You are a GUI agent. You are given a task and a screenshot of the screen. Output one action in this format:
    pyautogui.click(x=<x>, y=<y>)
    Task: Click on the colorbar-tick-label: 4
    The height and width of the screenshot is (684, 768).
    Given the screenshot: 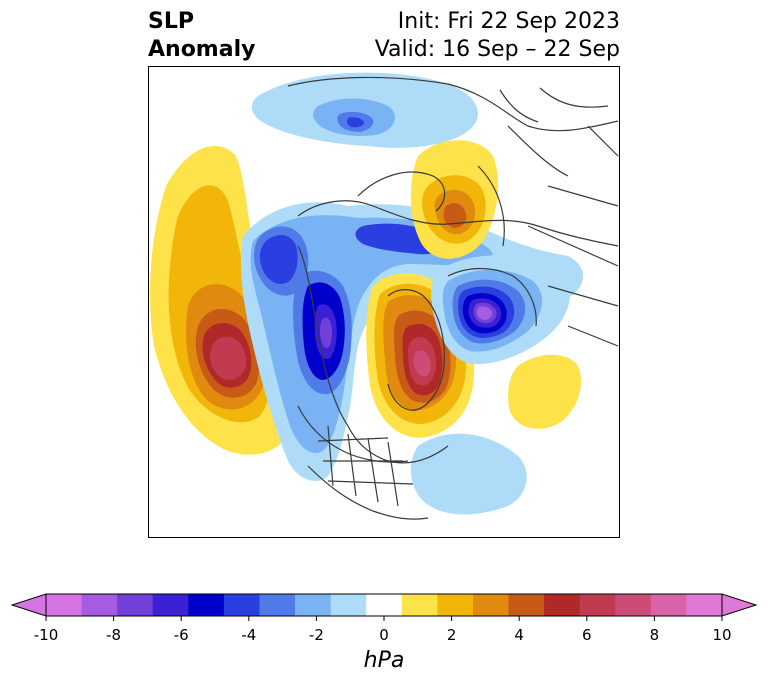 What is the action you would take?
    pyautogui.click(x=519, y=635)
    